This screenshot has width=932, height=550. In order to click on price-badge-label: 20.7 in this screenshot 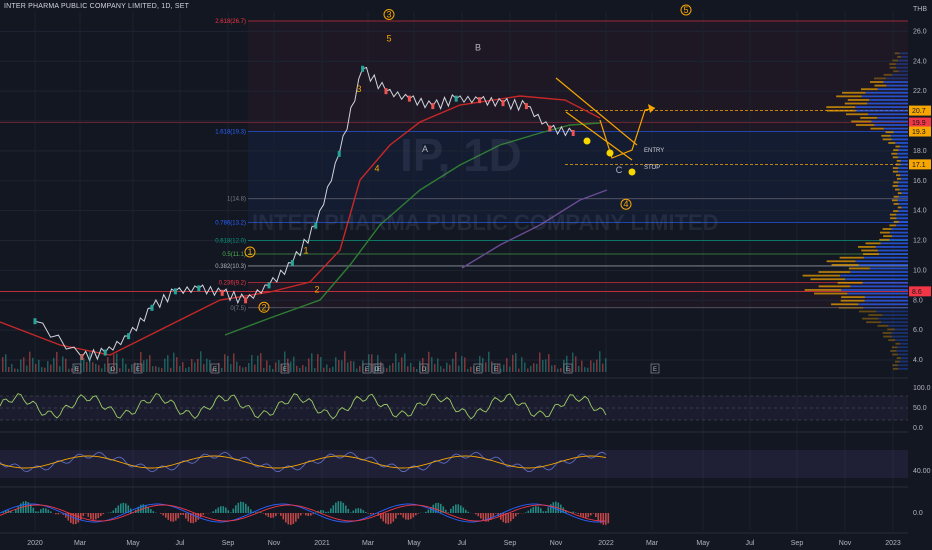, I will do `click(919, 111)`.